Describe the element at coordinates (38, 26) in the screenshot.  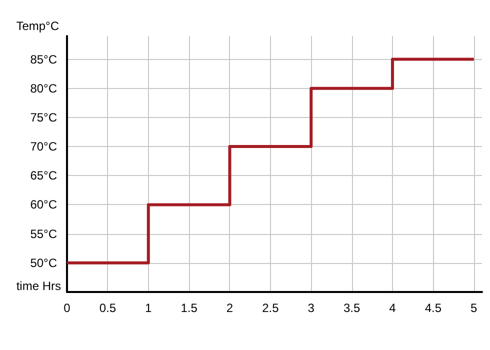
I see `y-axis-title: Temp°C` at that location.